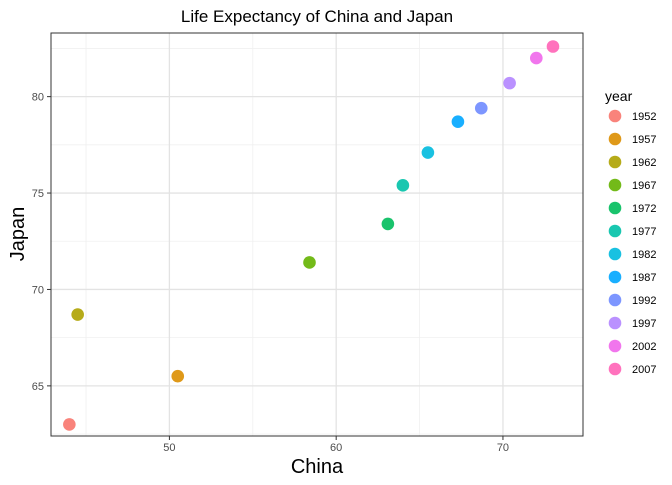 Image resolution: width=672 pixels, height=485 pixels. I want to click on legend-label-1957: 1957, so click(644, 140).